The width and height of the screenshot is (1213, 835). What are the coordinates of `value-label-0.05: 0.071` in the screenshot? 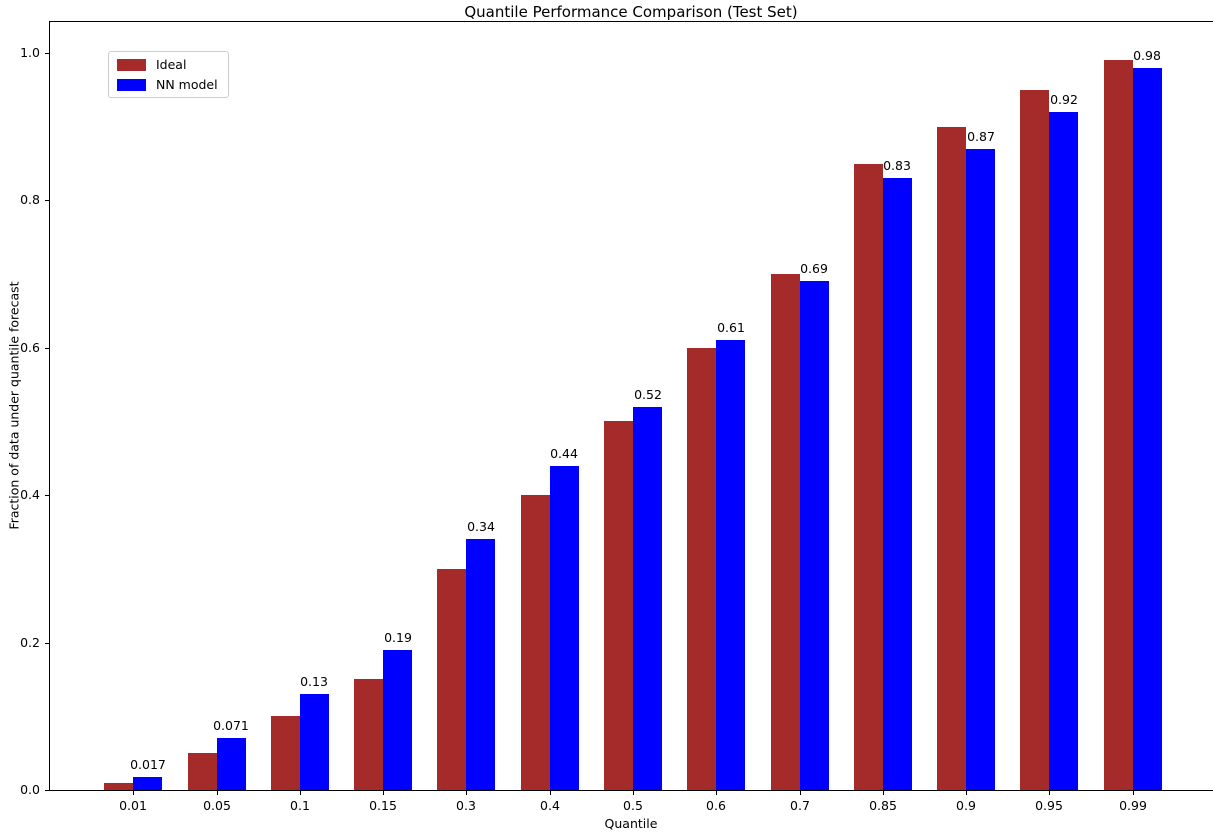 It's located at (231, 725).